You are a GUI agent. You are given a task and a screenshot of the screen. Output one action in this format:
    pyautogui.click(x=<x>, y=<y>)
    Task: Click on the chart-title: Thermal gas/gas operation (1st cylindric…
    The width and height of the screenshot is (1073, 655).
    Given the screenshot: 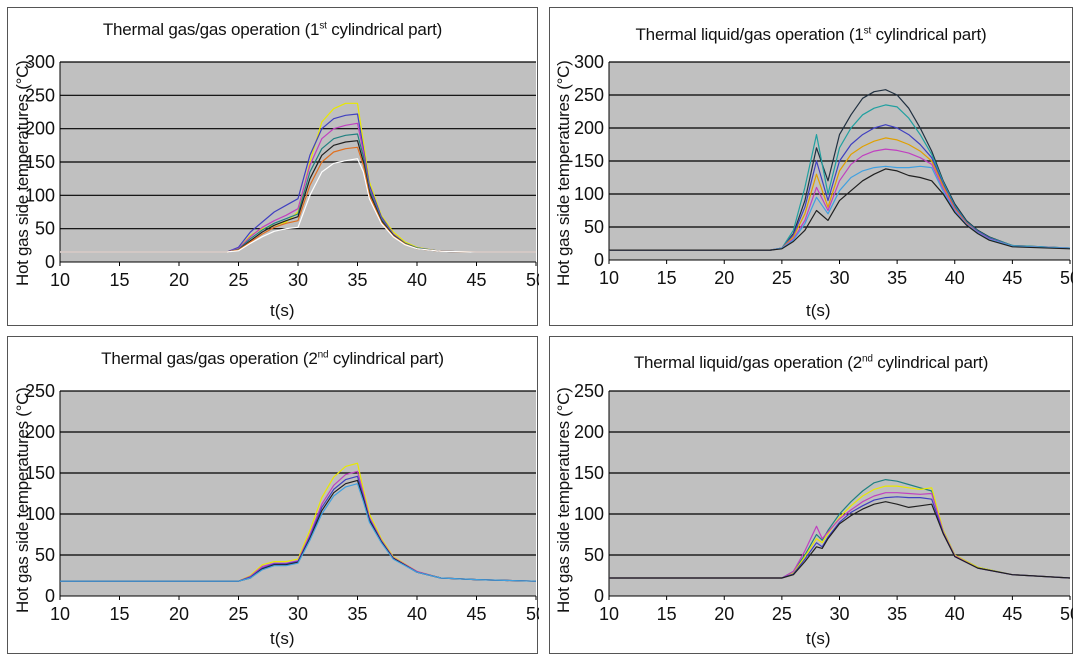 What is the action you would take?
    pyautogui.click(x=272, y=29)
    